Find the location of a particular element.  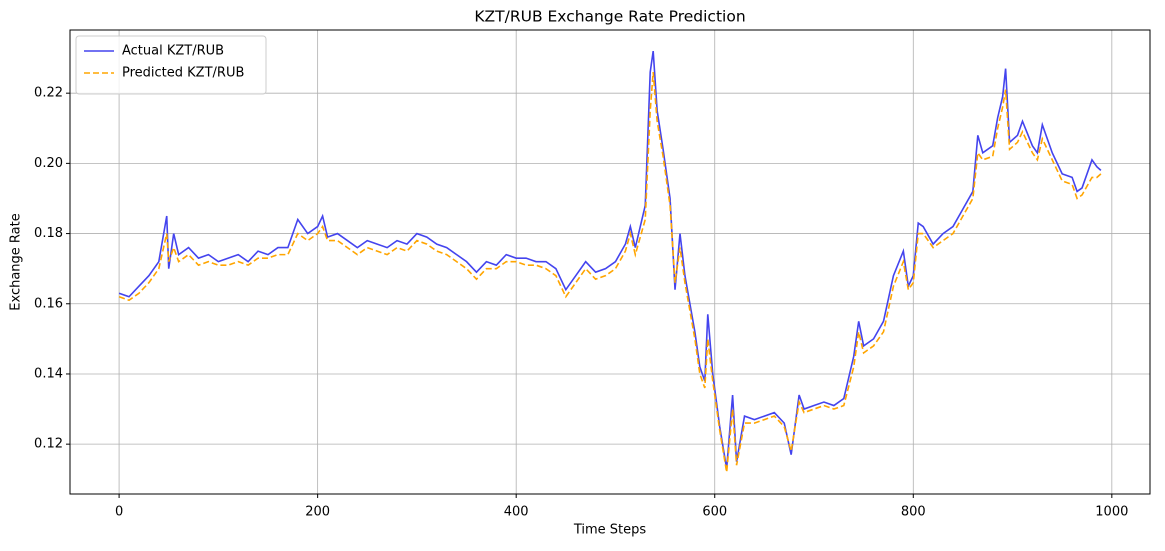

legend-box is located at coordinates (171, 65).